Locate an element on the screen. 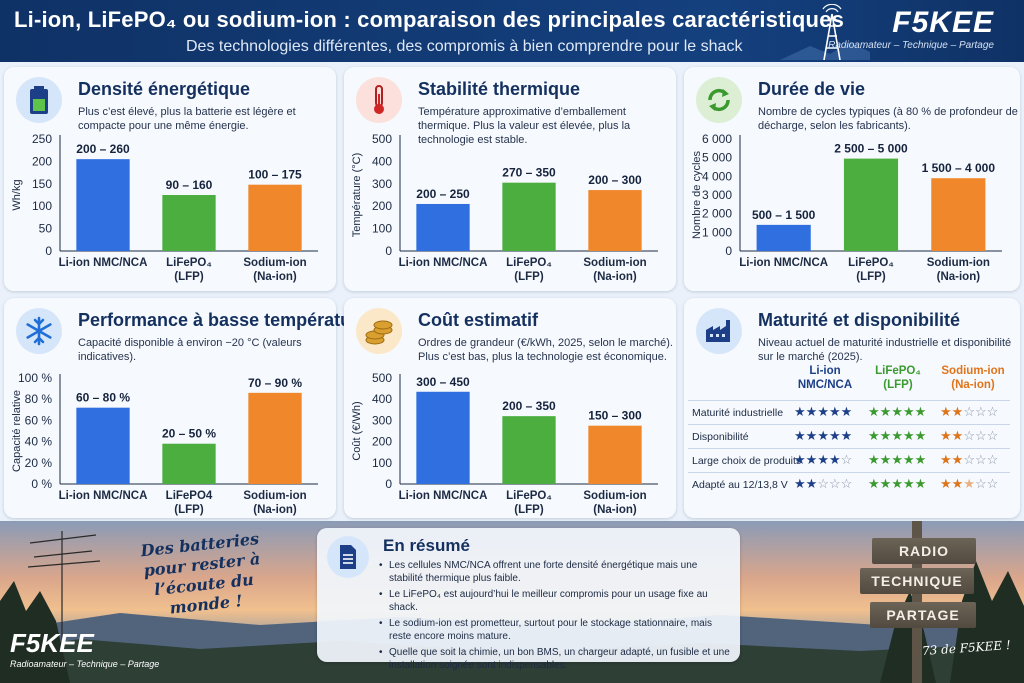 The width and height of the screenshot is (1024, 683). y-tick-label: 80 % is located at coordinates (39, 399).